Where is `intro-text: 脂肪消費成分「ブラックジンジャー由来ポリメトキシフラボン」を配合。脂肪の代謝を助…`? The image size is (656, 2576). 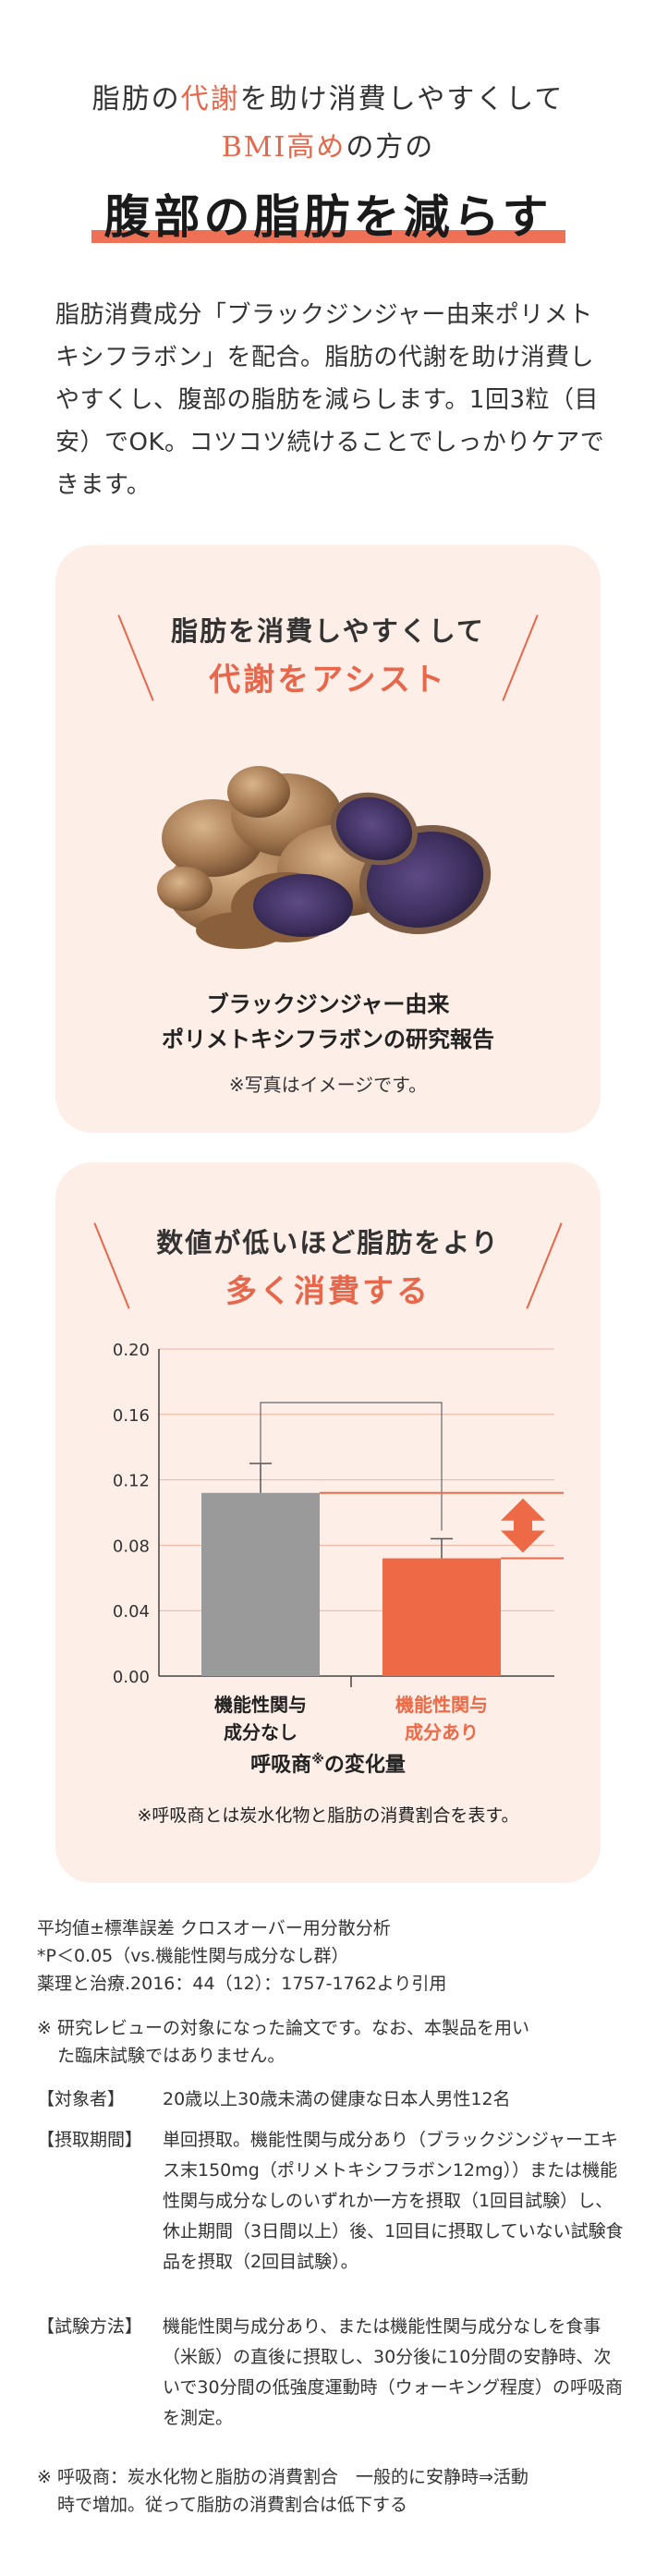 intro-text: 脂肪消費成分「ブラックジンジャー由来ポリメトキシフラボン」を配合。脂肪の代謝を助… is located at coordinates (330, 400).